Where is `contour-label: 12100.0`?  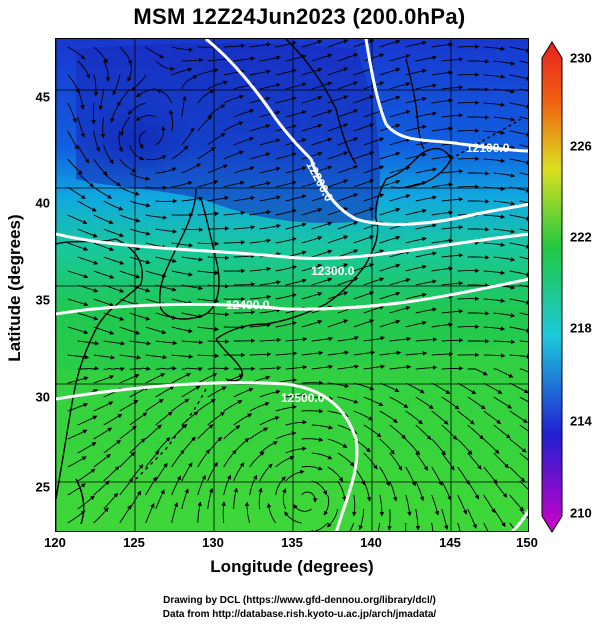
contour-label: 12100.0 is located at coordinates (488, 148).